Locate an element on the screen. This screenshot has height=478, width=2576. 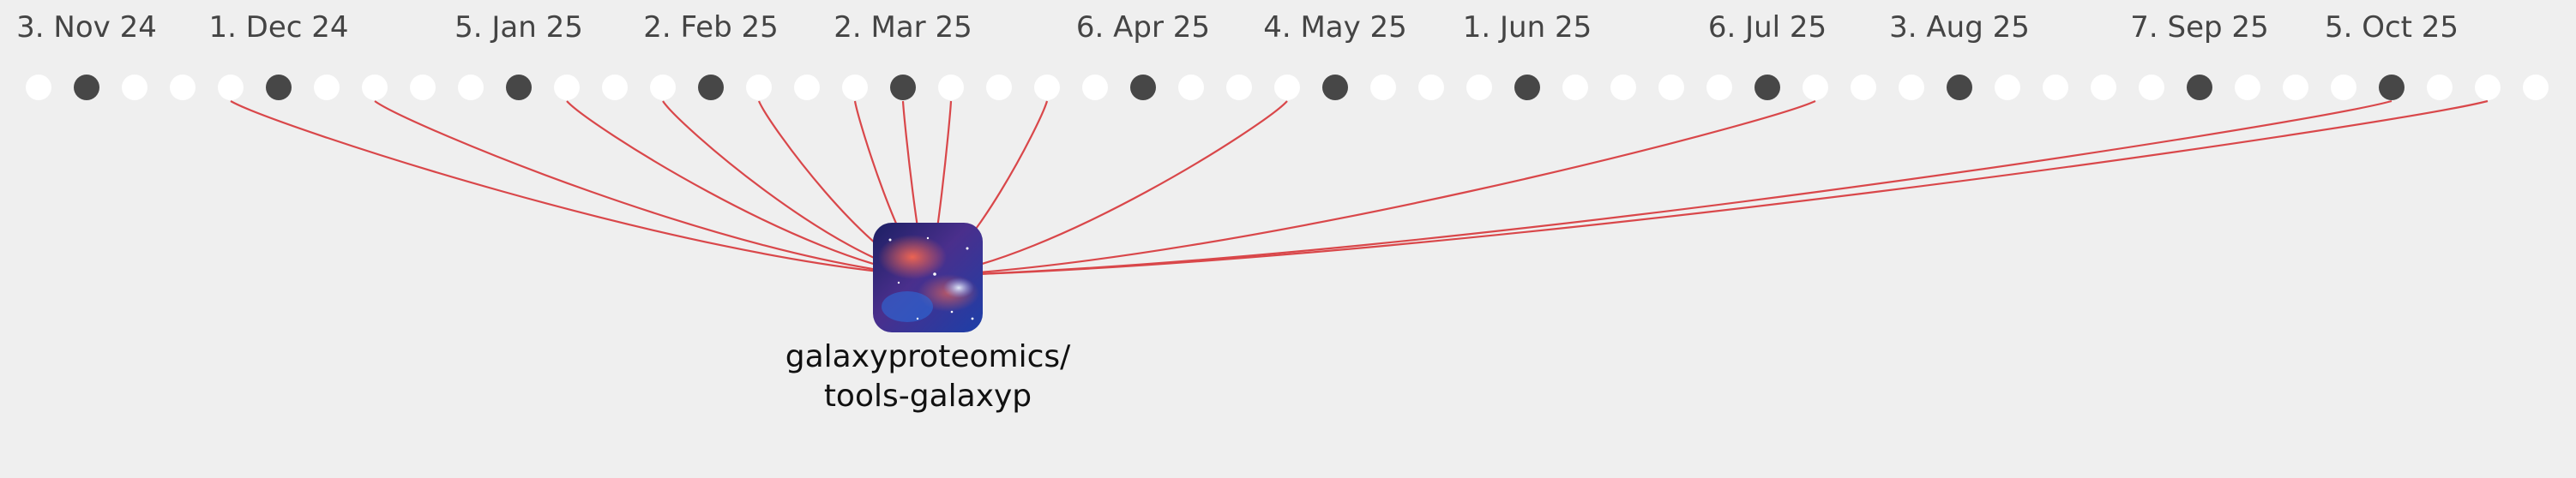
date-label: 3. Nov 24 is located at coordinates (86, 27).